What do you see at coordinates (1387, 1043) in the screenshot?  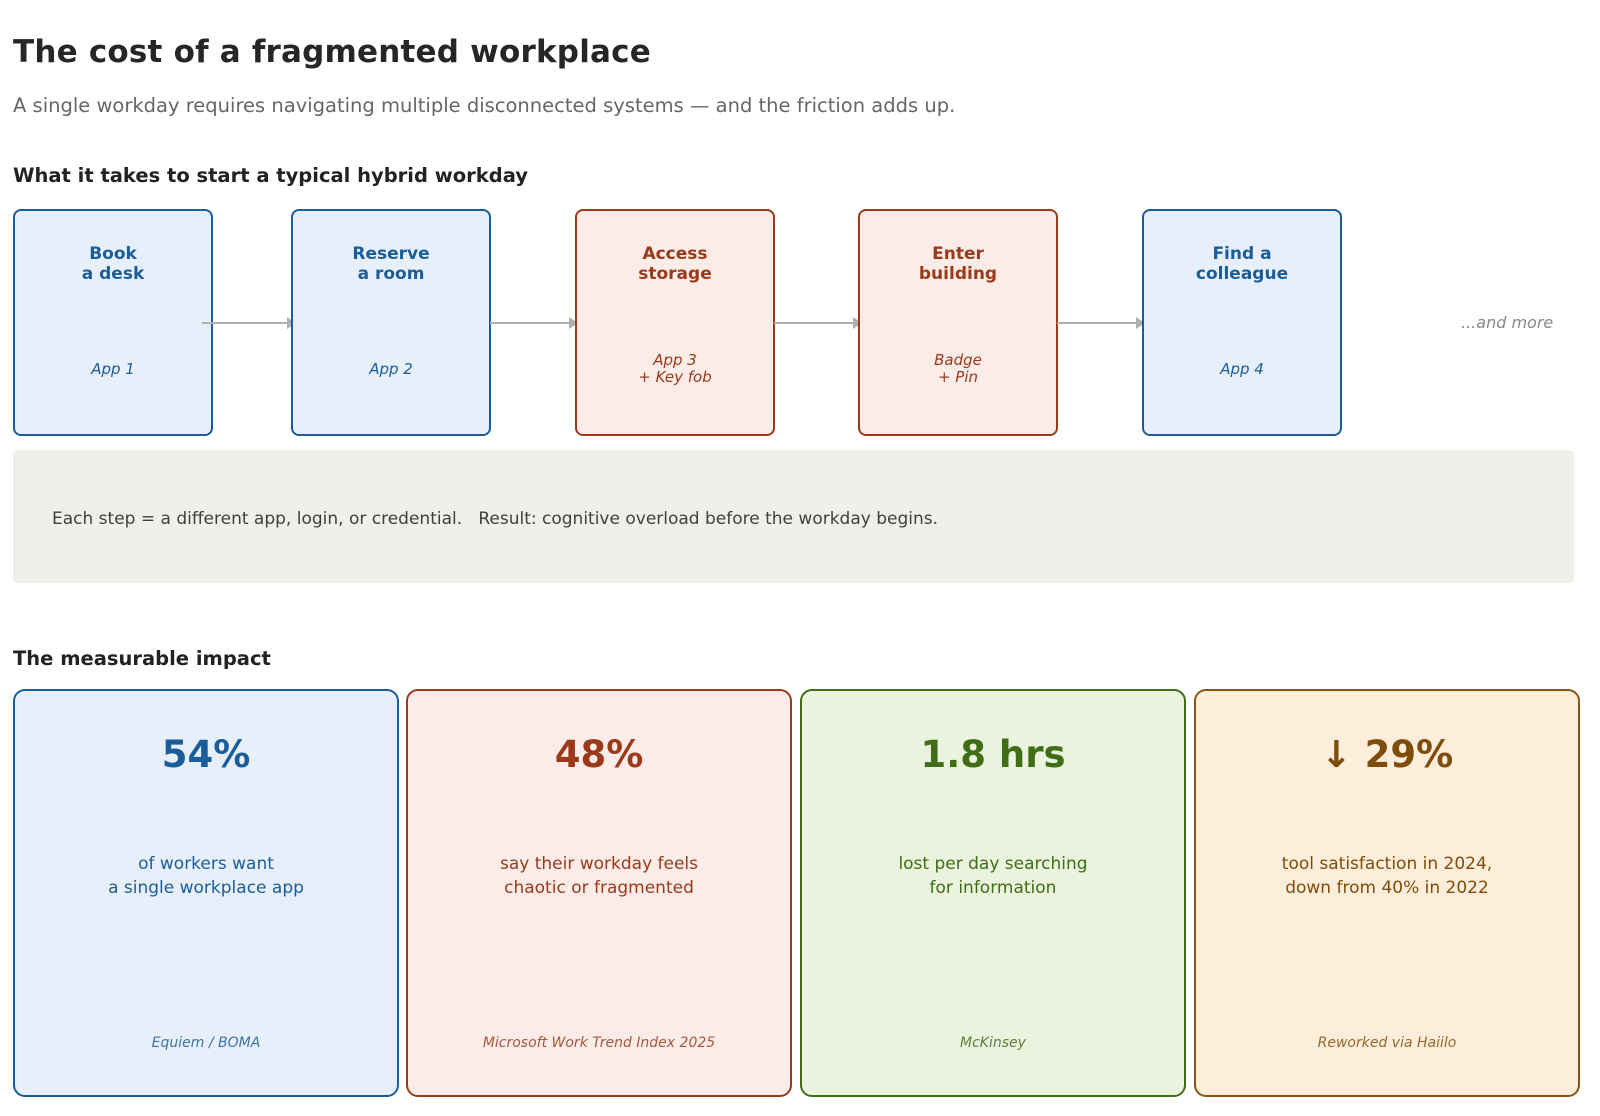 I see `stat-source: Reworked via Haiilo` at bounding box center [1387, 1043].